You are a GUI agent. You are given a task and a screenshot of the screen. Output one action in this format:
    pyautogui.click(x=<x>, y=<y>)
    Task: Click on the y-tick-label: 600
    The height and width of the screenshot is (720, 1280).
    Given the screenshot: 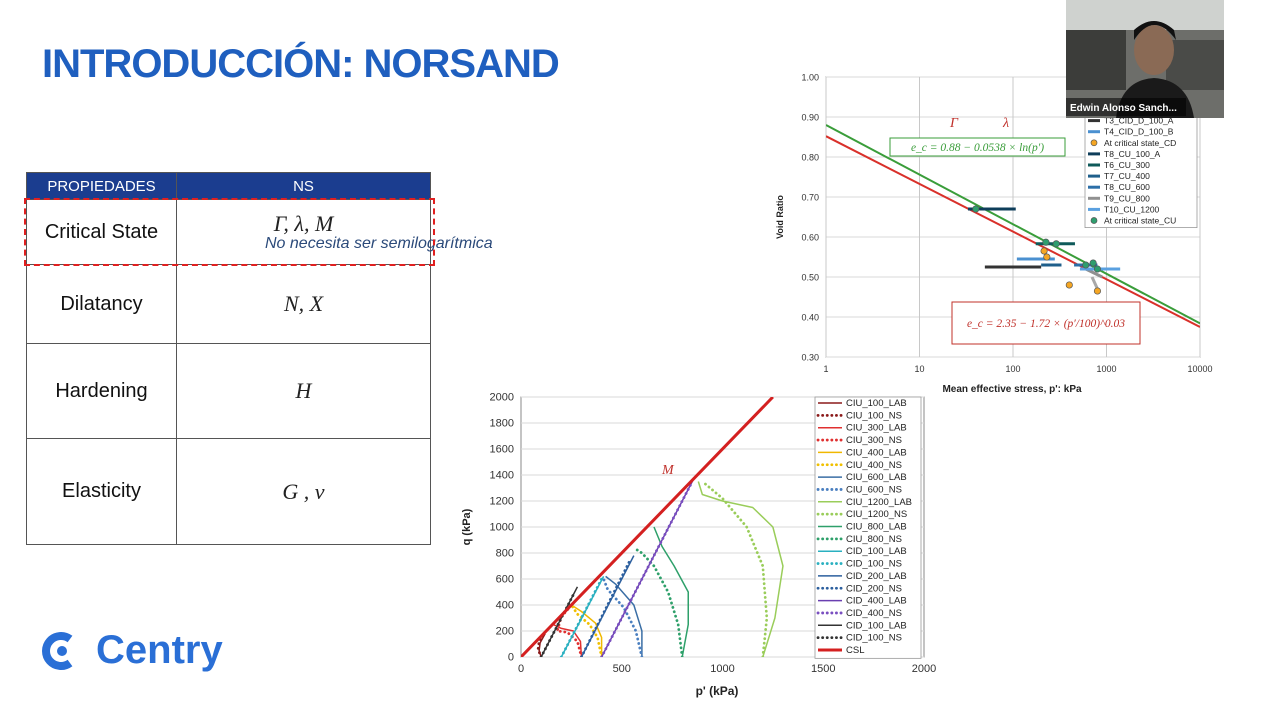 What is the action you would take?
    pyautogui.click(x=505, y=580)
    